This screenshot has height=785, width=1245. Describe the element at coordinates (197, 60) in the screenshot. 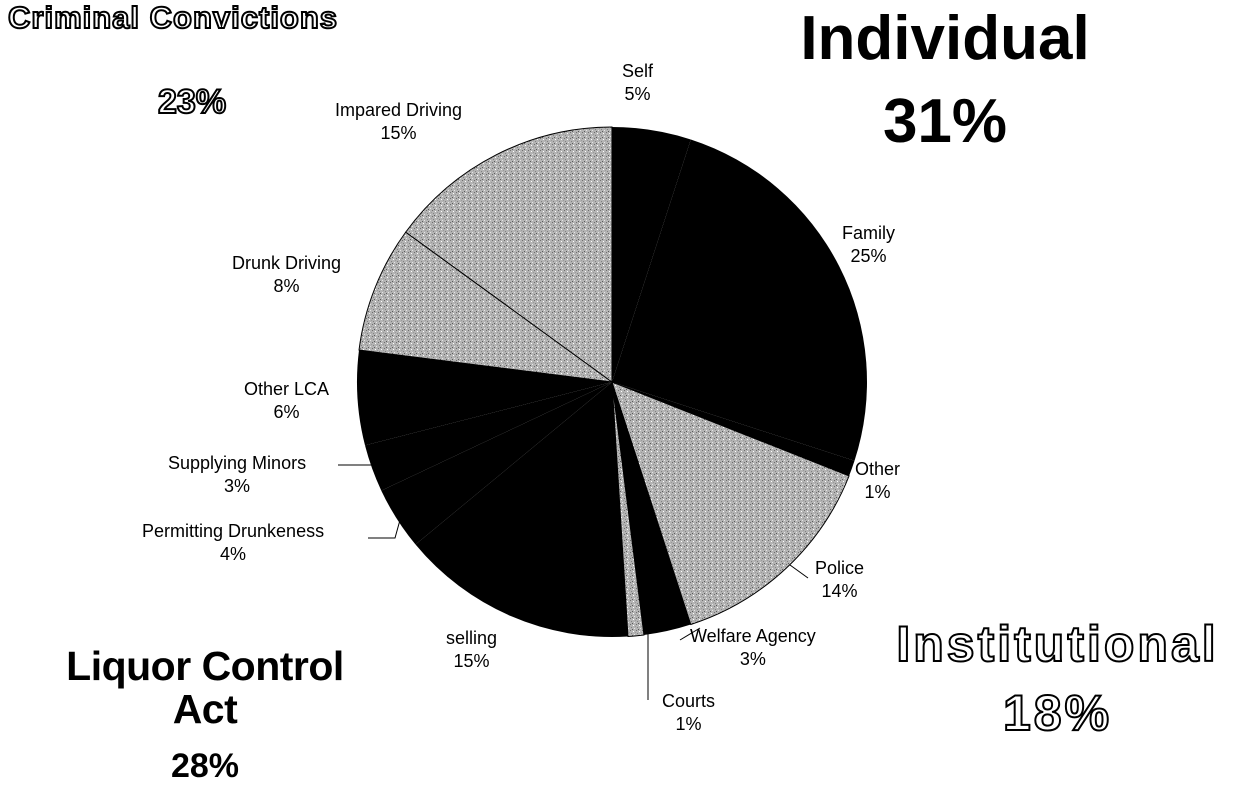

I see `group-label-criminal-convictions: Criminal Convictions 23%` at that location.